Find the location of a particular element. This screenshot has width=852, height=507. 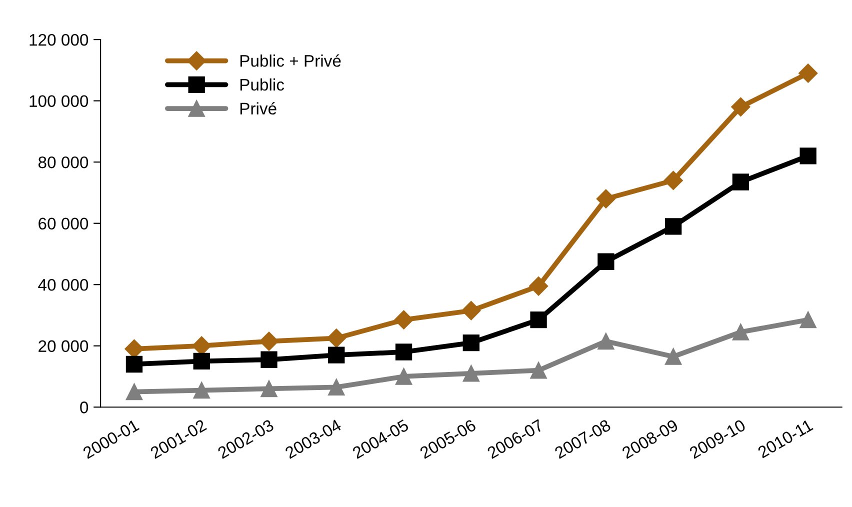

y-tick-label: 20 000 is located at coordinates (63, 346).